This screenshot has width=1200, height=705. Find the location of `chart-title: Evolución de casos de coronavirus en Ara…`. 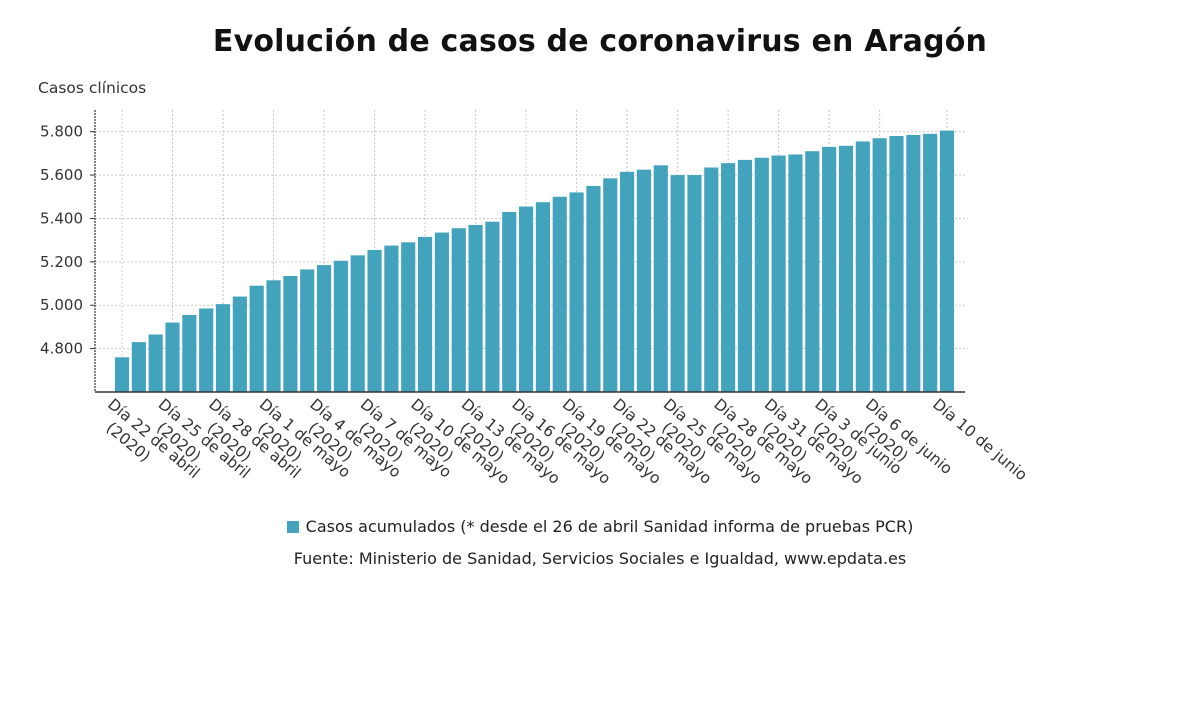

chart-title: Evolución de casos de coronavirus en Ara… is located at coordinates (600, 41).